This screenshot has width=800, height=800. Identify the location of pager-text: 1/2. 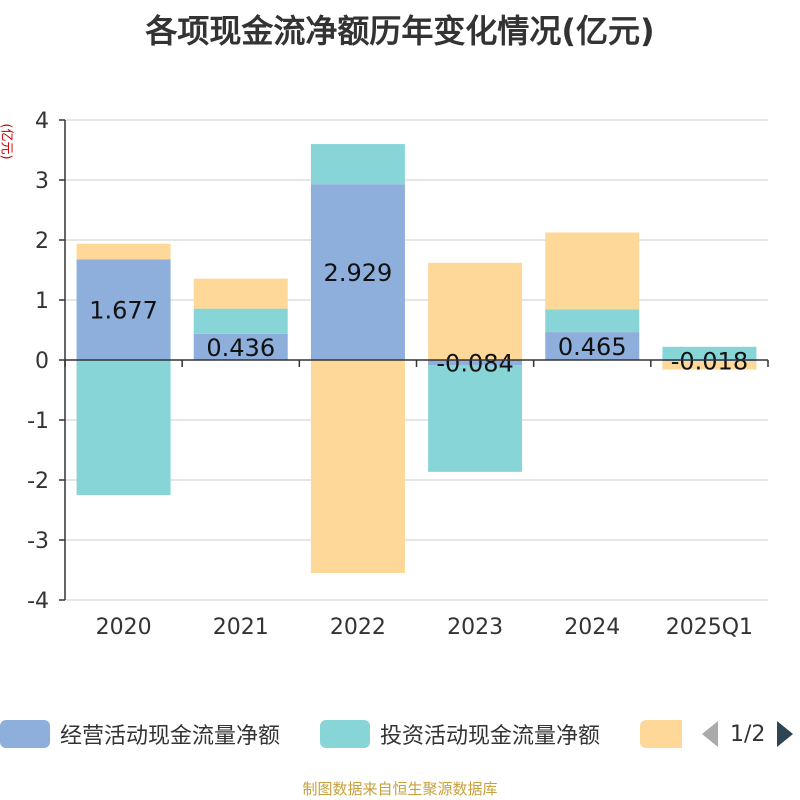
(748, 734).